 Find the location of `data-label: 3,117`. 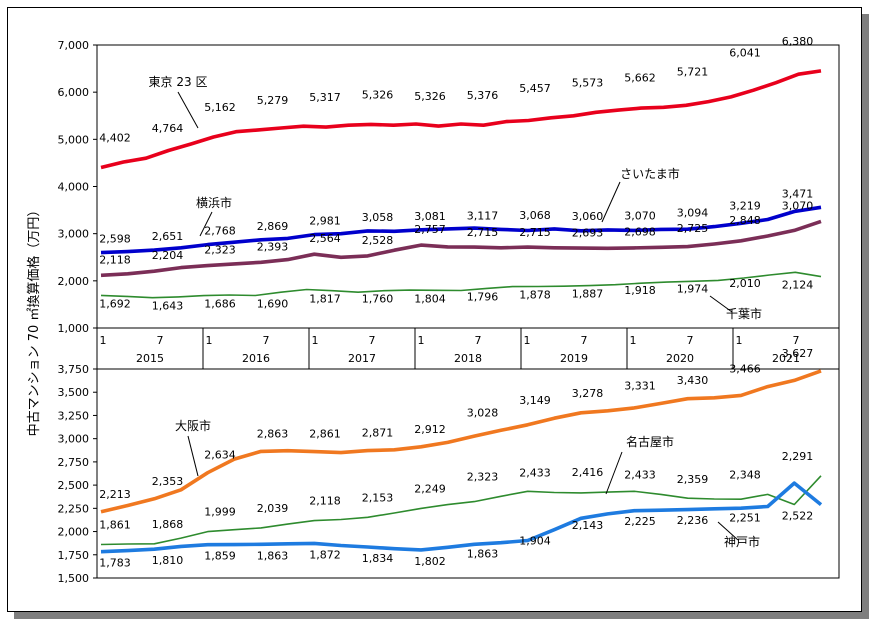

data-label: 3,117 is located at coordinates (483, 215).